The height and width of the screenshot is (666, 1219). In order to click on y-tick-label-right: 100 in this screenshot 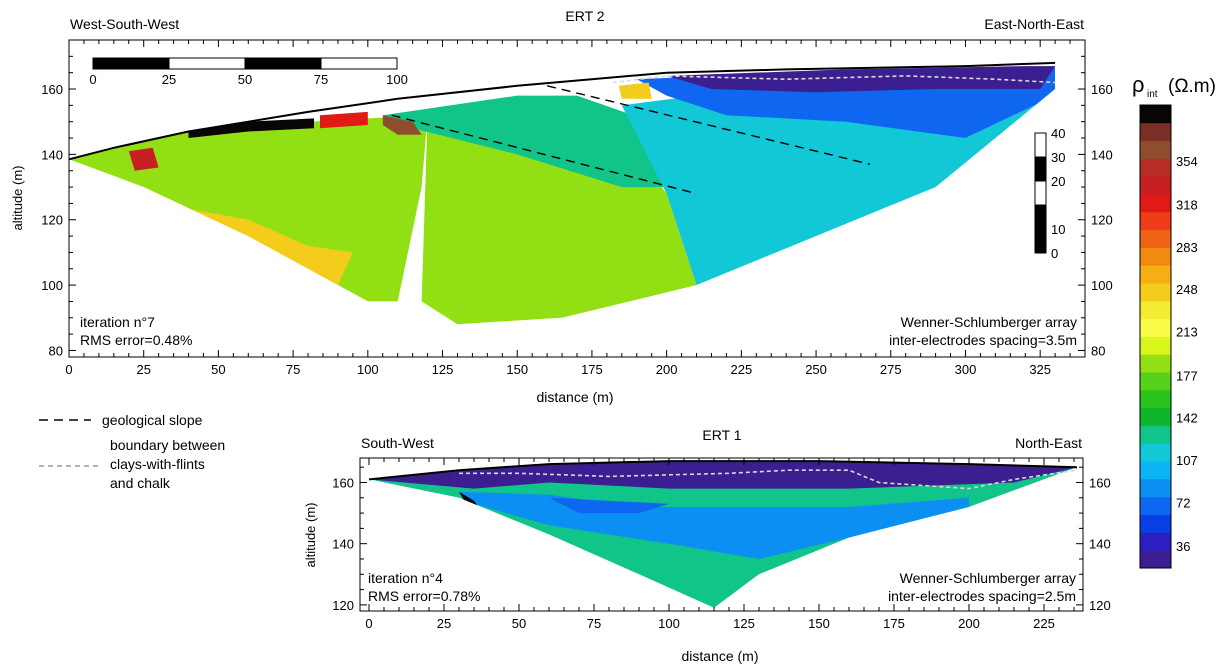, I will do `click(1102, 285)`.